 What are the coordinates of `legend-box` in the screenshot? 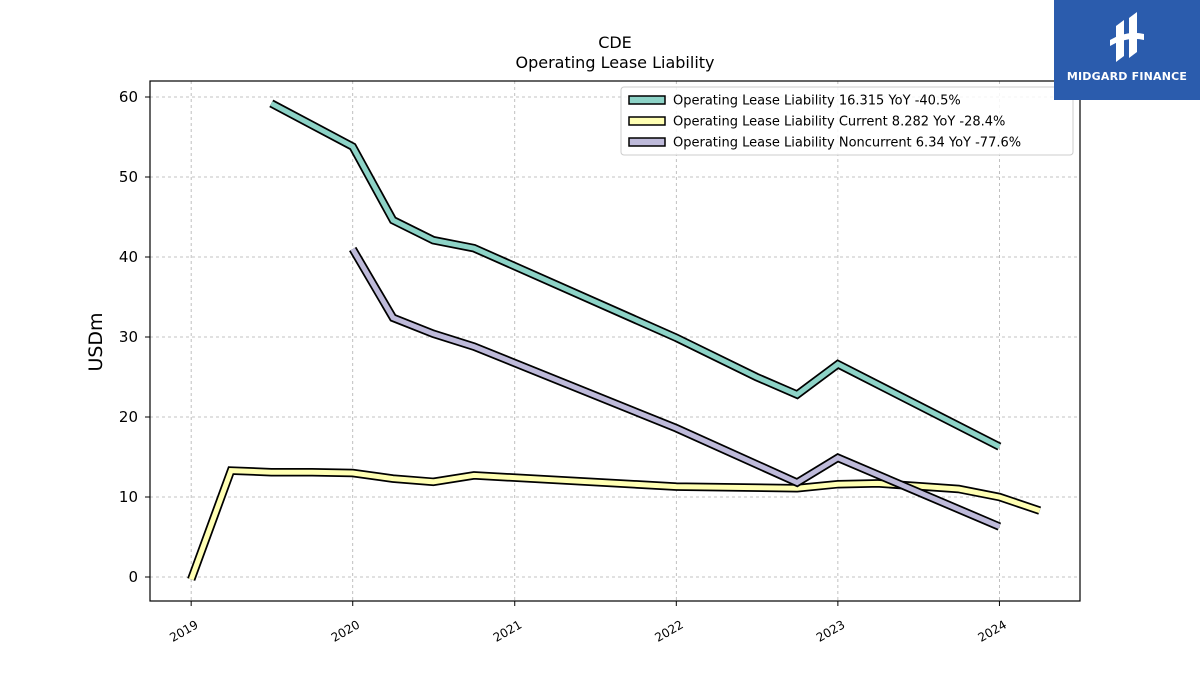 It's located at (847, 121).